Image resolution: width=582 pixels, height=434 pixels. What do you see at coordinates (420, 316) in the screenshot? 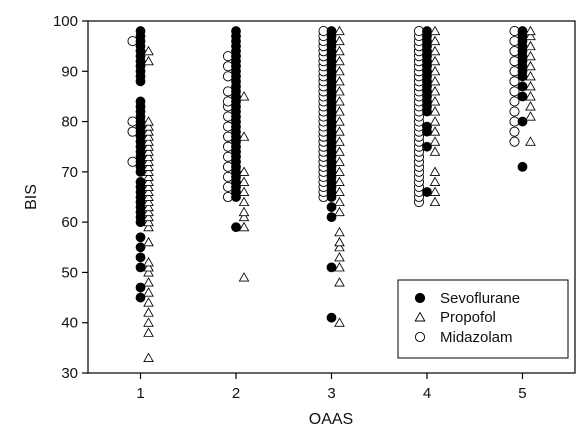
I see `legend-marker-propofol` at bounding box center [420, 316].